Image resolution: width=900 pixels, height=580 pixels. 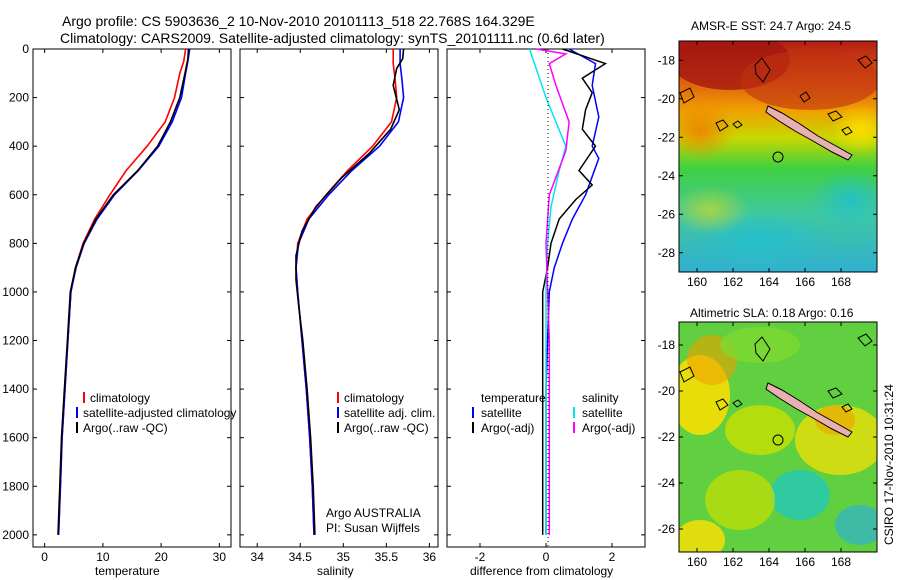 I want to click on x-tick-label: 36, so click(x=430, y=557).